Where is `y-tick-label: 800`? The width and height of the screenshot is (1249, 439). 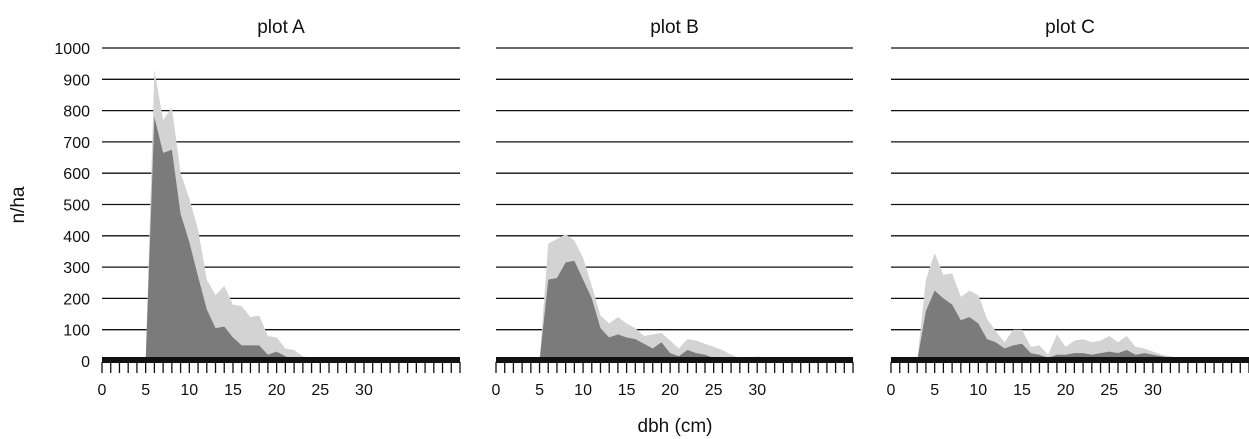 y-tick-label: 800 is located at coordinates (76, 112).